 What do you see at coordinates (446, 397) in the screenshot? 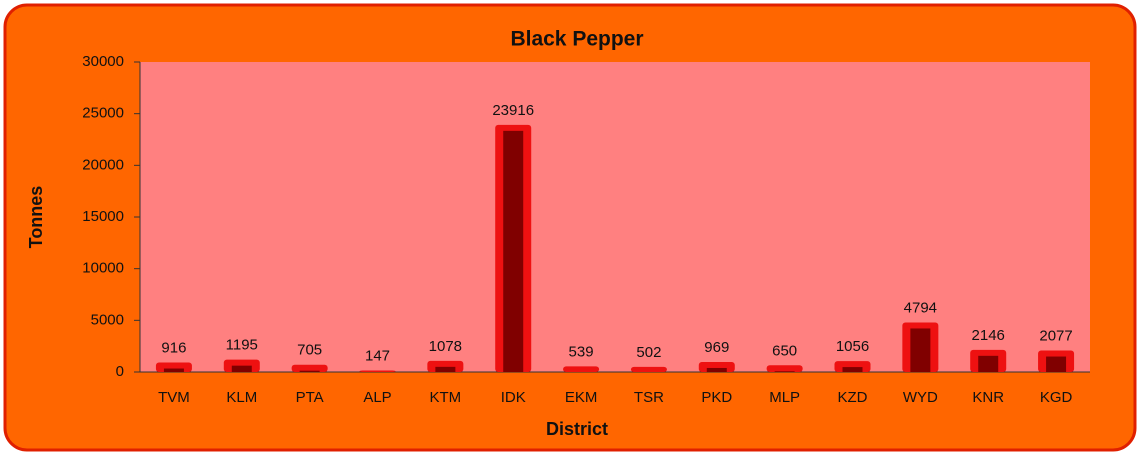
I see `x-tick-label: KTM` at bounding box center [446, 397].